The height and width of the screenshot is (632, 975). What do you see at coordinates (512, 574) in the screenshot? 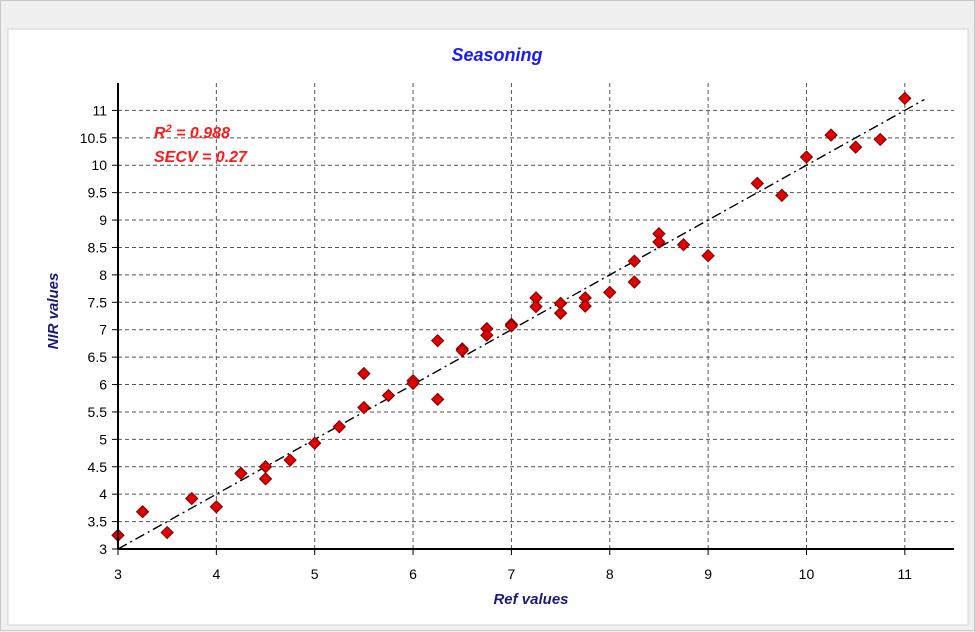
I see `x-tick-label: 7` at bounding box center [512, 574].